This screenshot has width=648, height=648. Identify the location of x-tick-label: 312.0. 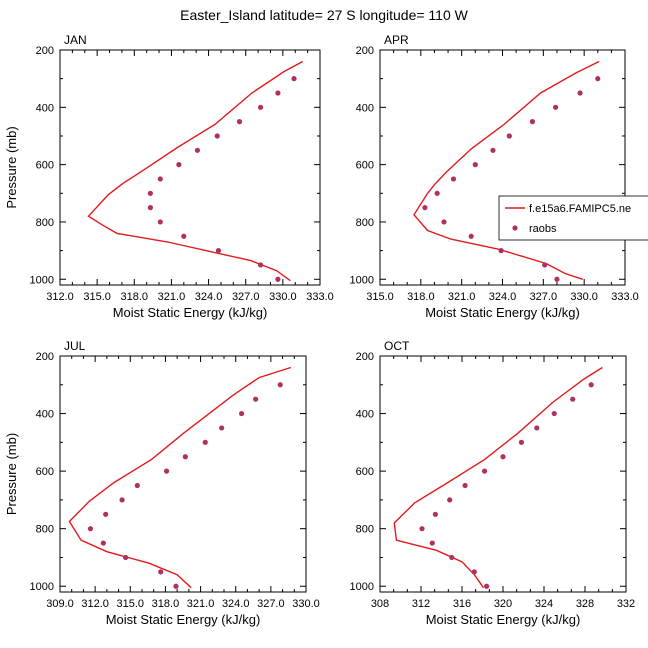
(95, 604).